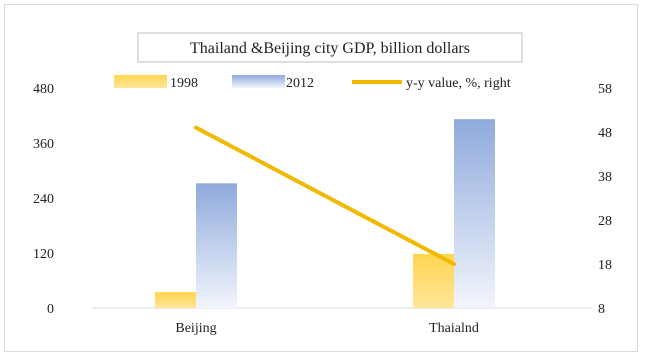 The image size is (646, 358). What do you see at coordinates (605, 177) in the screenshot?
I see `right-tick-label: 38` at bounding box center [605, 177].